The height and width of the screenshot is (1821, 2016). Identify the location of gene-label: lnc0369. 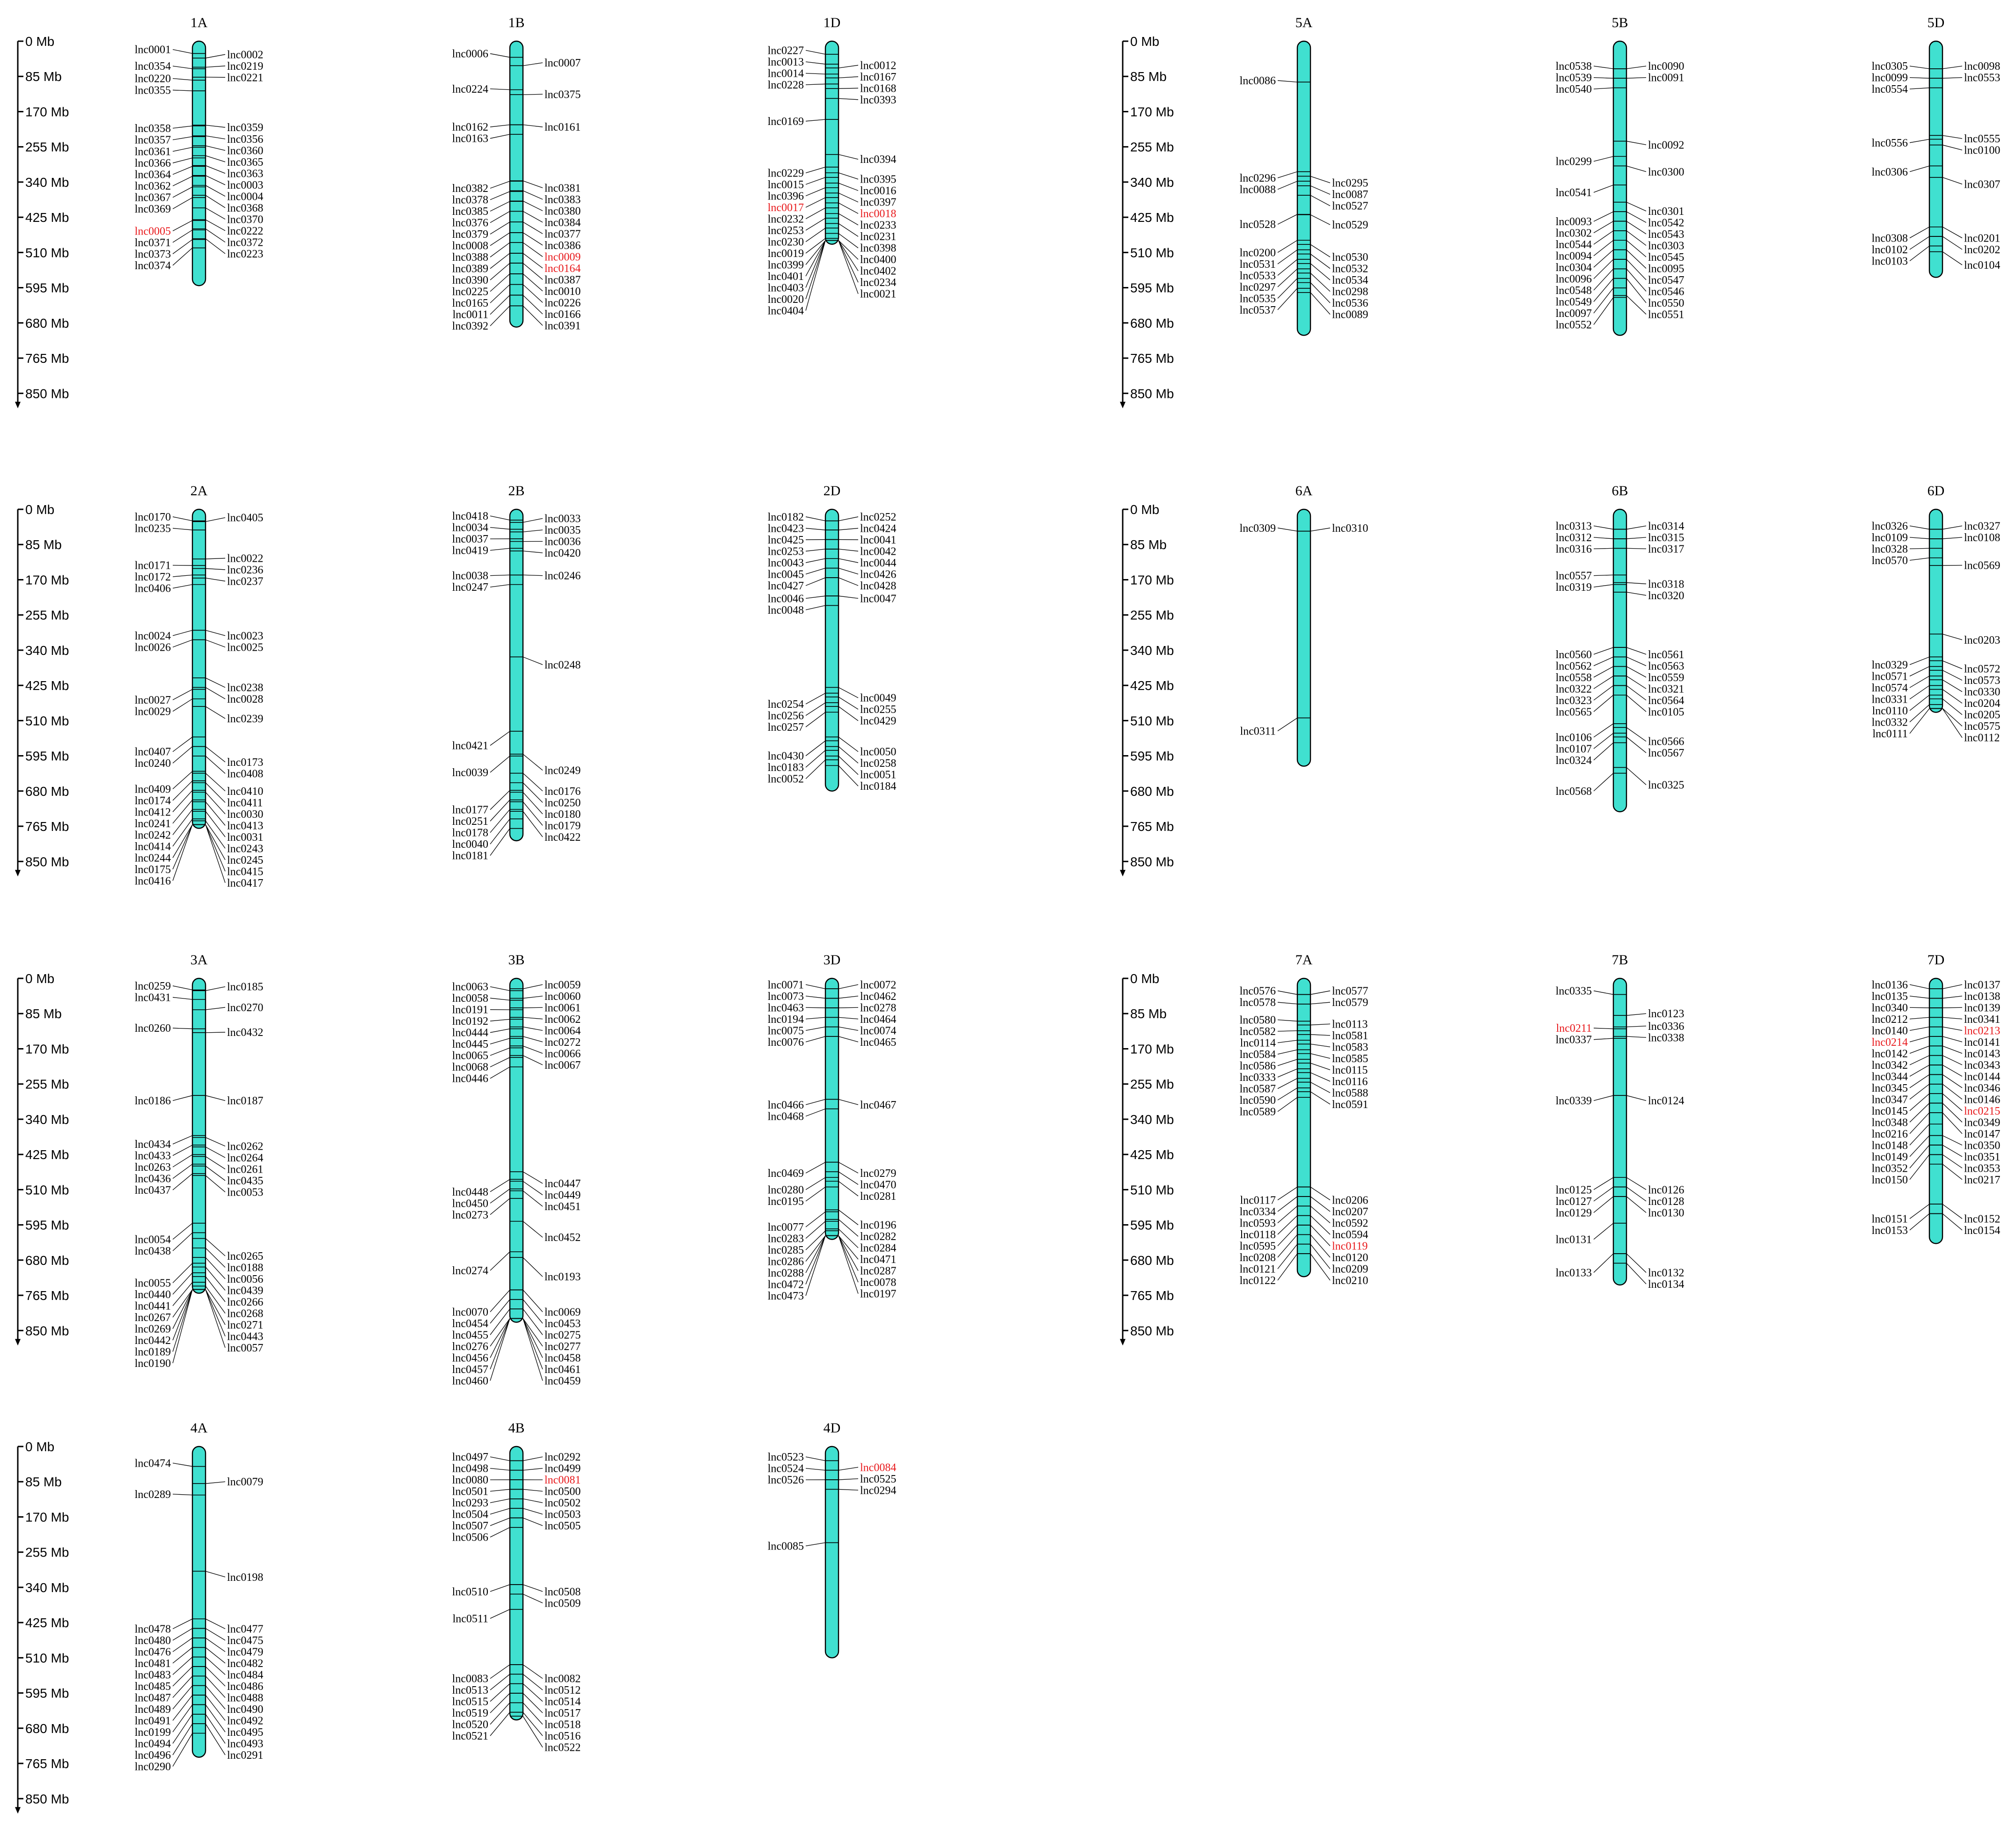
(153, 209).